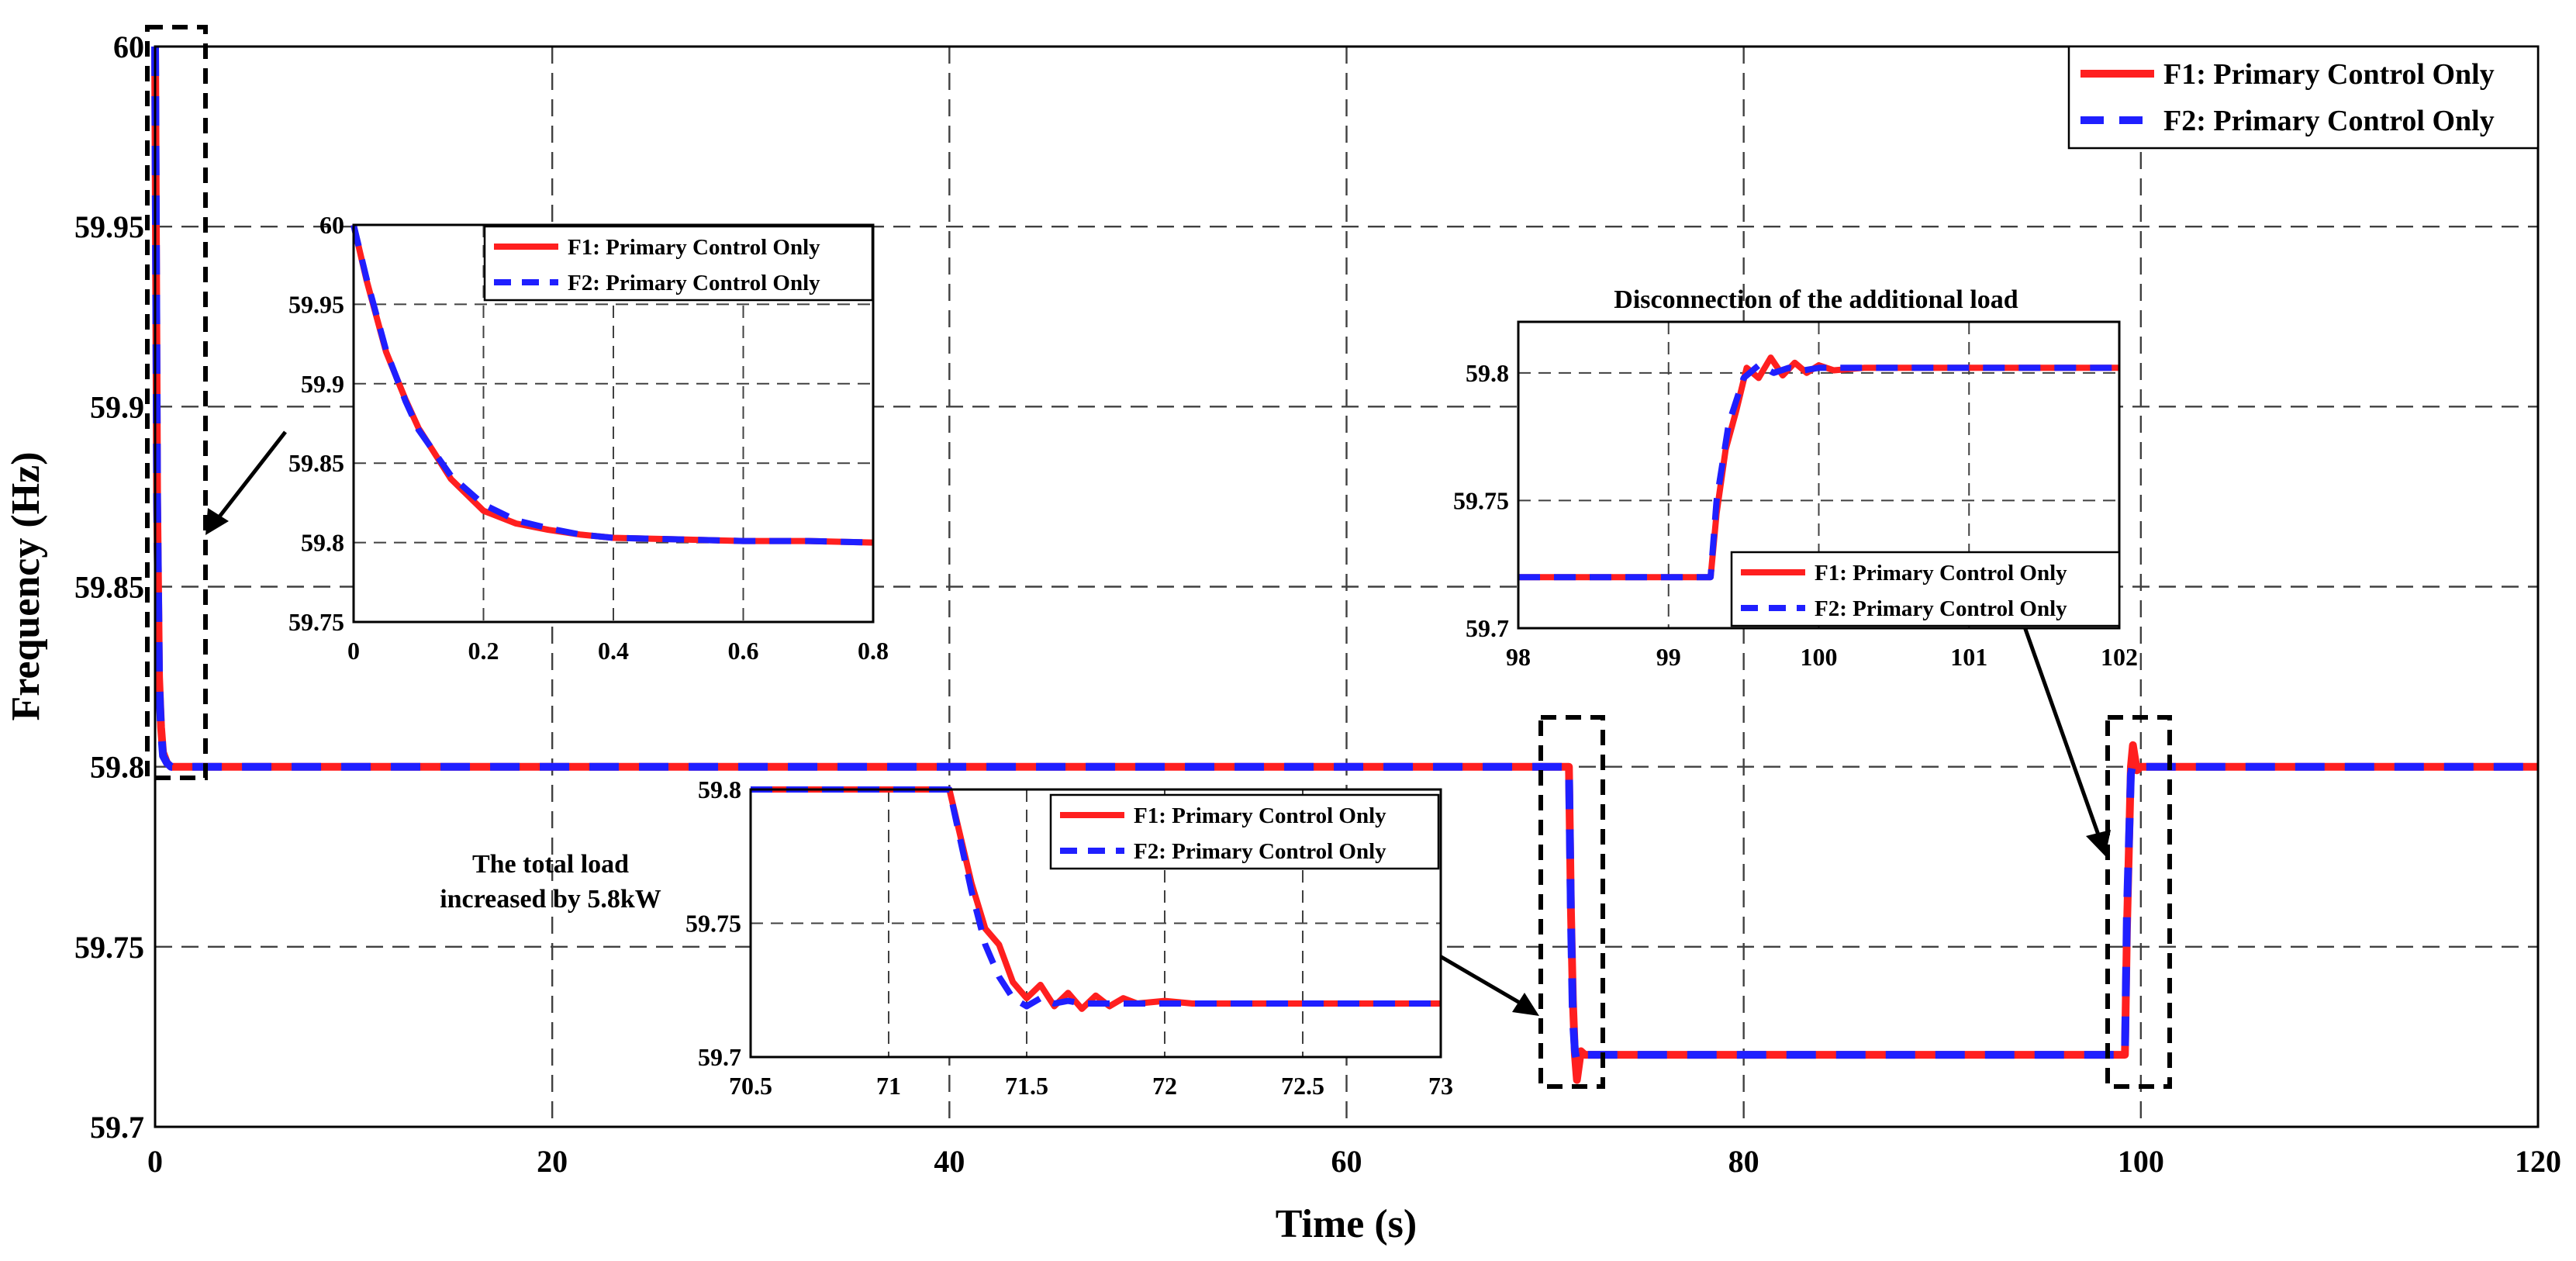 Image resolution: width=2576 pixels, height=1261 pixels. I want to click on inset-start-xtick-2: 0.4, so click(614, 651).